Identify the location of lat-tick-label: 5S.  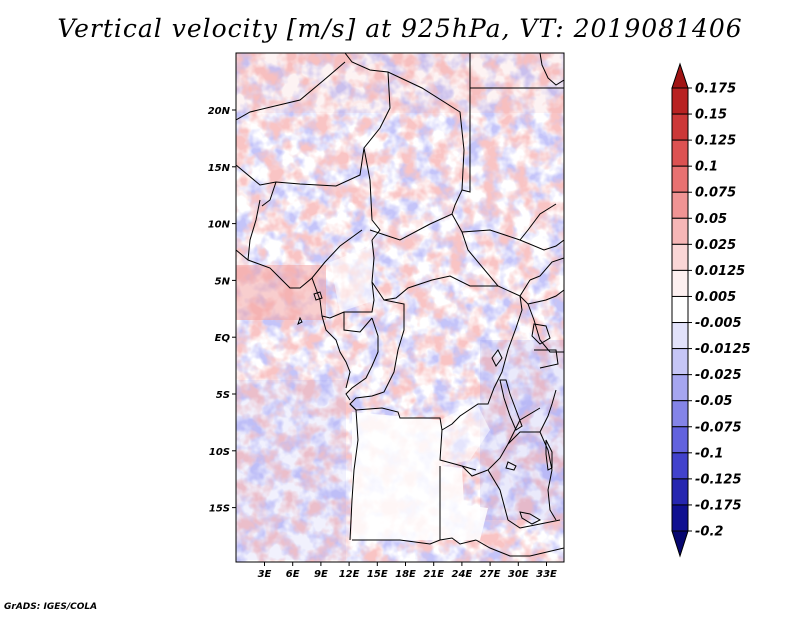
(223, 395).